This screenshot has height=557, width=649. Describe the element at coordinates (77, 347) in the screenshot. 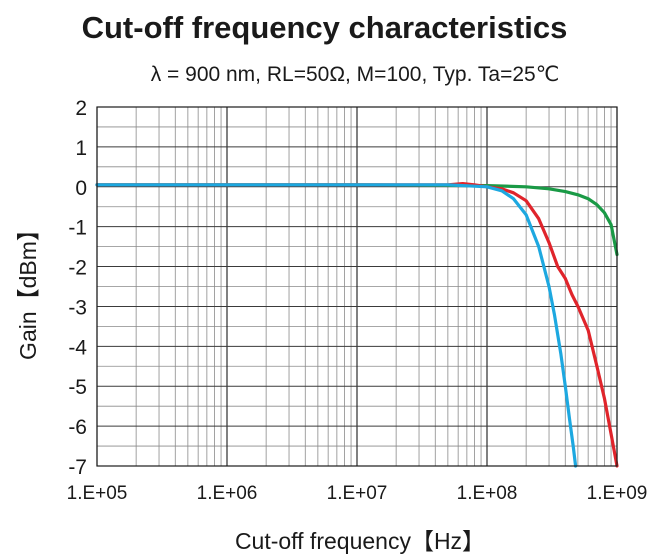

I see `y-tick-label: -4` at that location.